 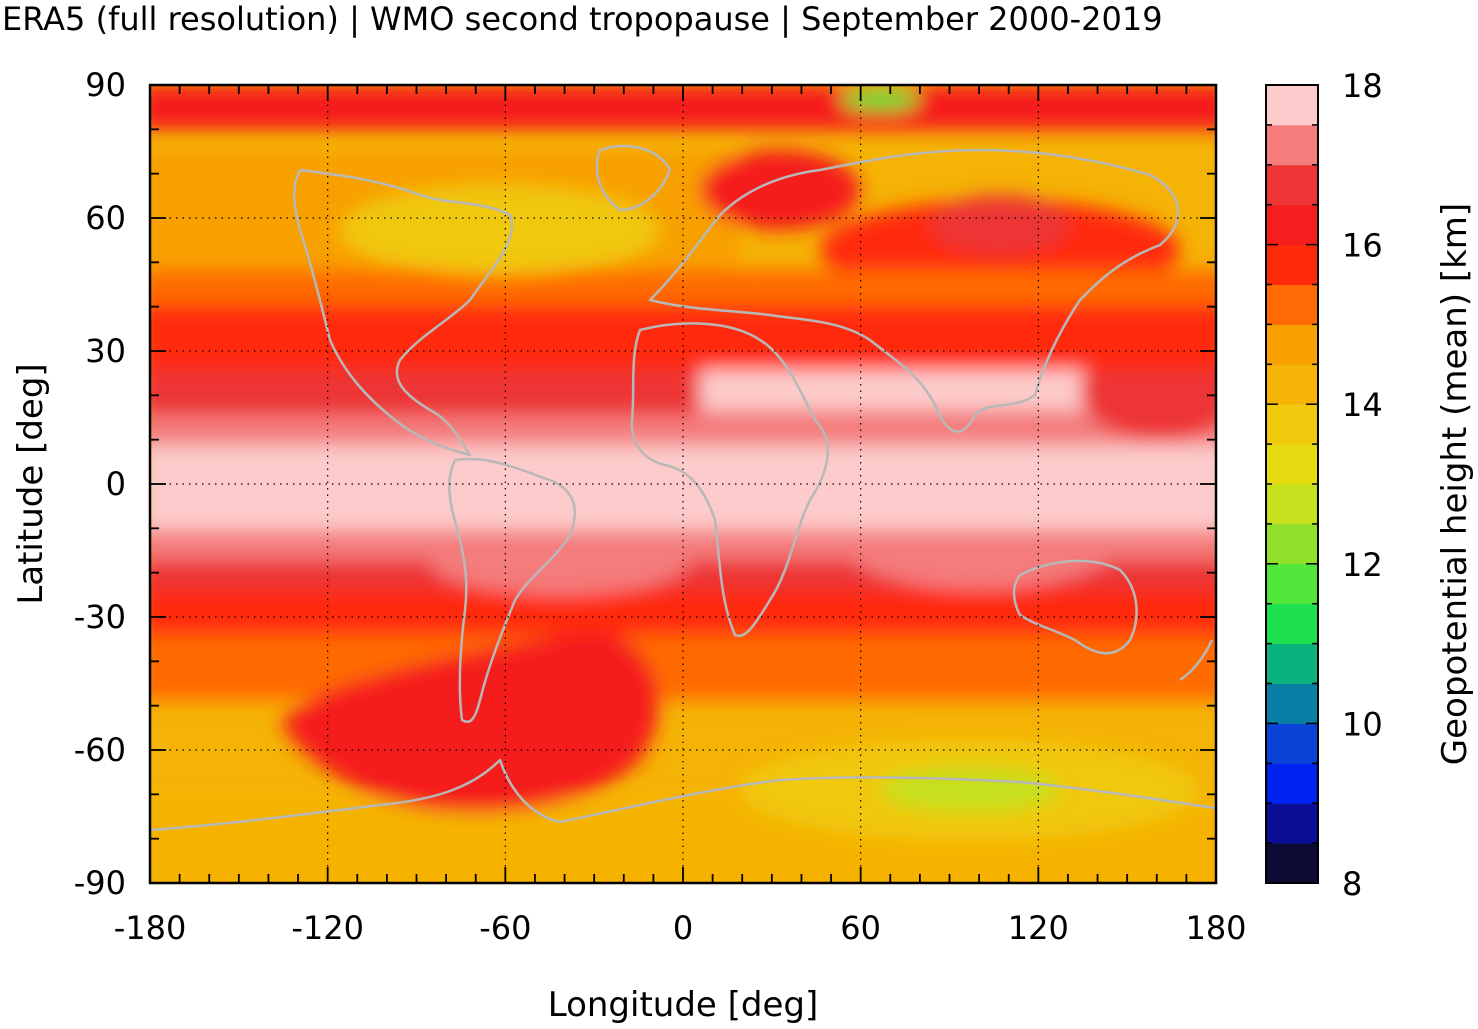 What do you see at coordinates (633, 178) in the screenshot?
I see `coastline-greenland` at bounding box center [633, 178].